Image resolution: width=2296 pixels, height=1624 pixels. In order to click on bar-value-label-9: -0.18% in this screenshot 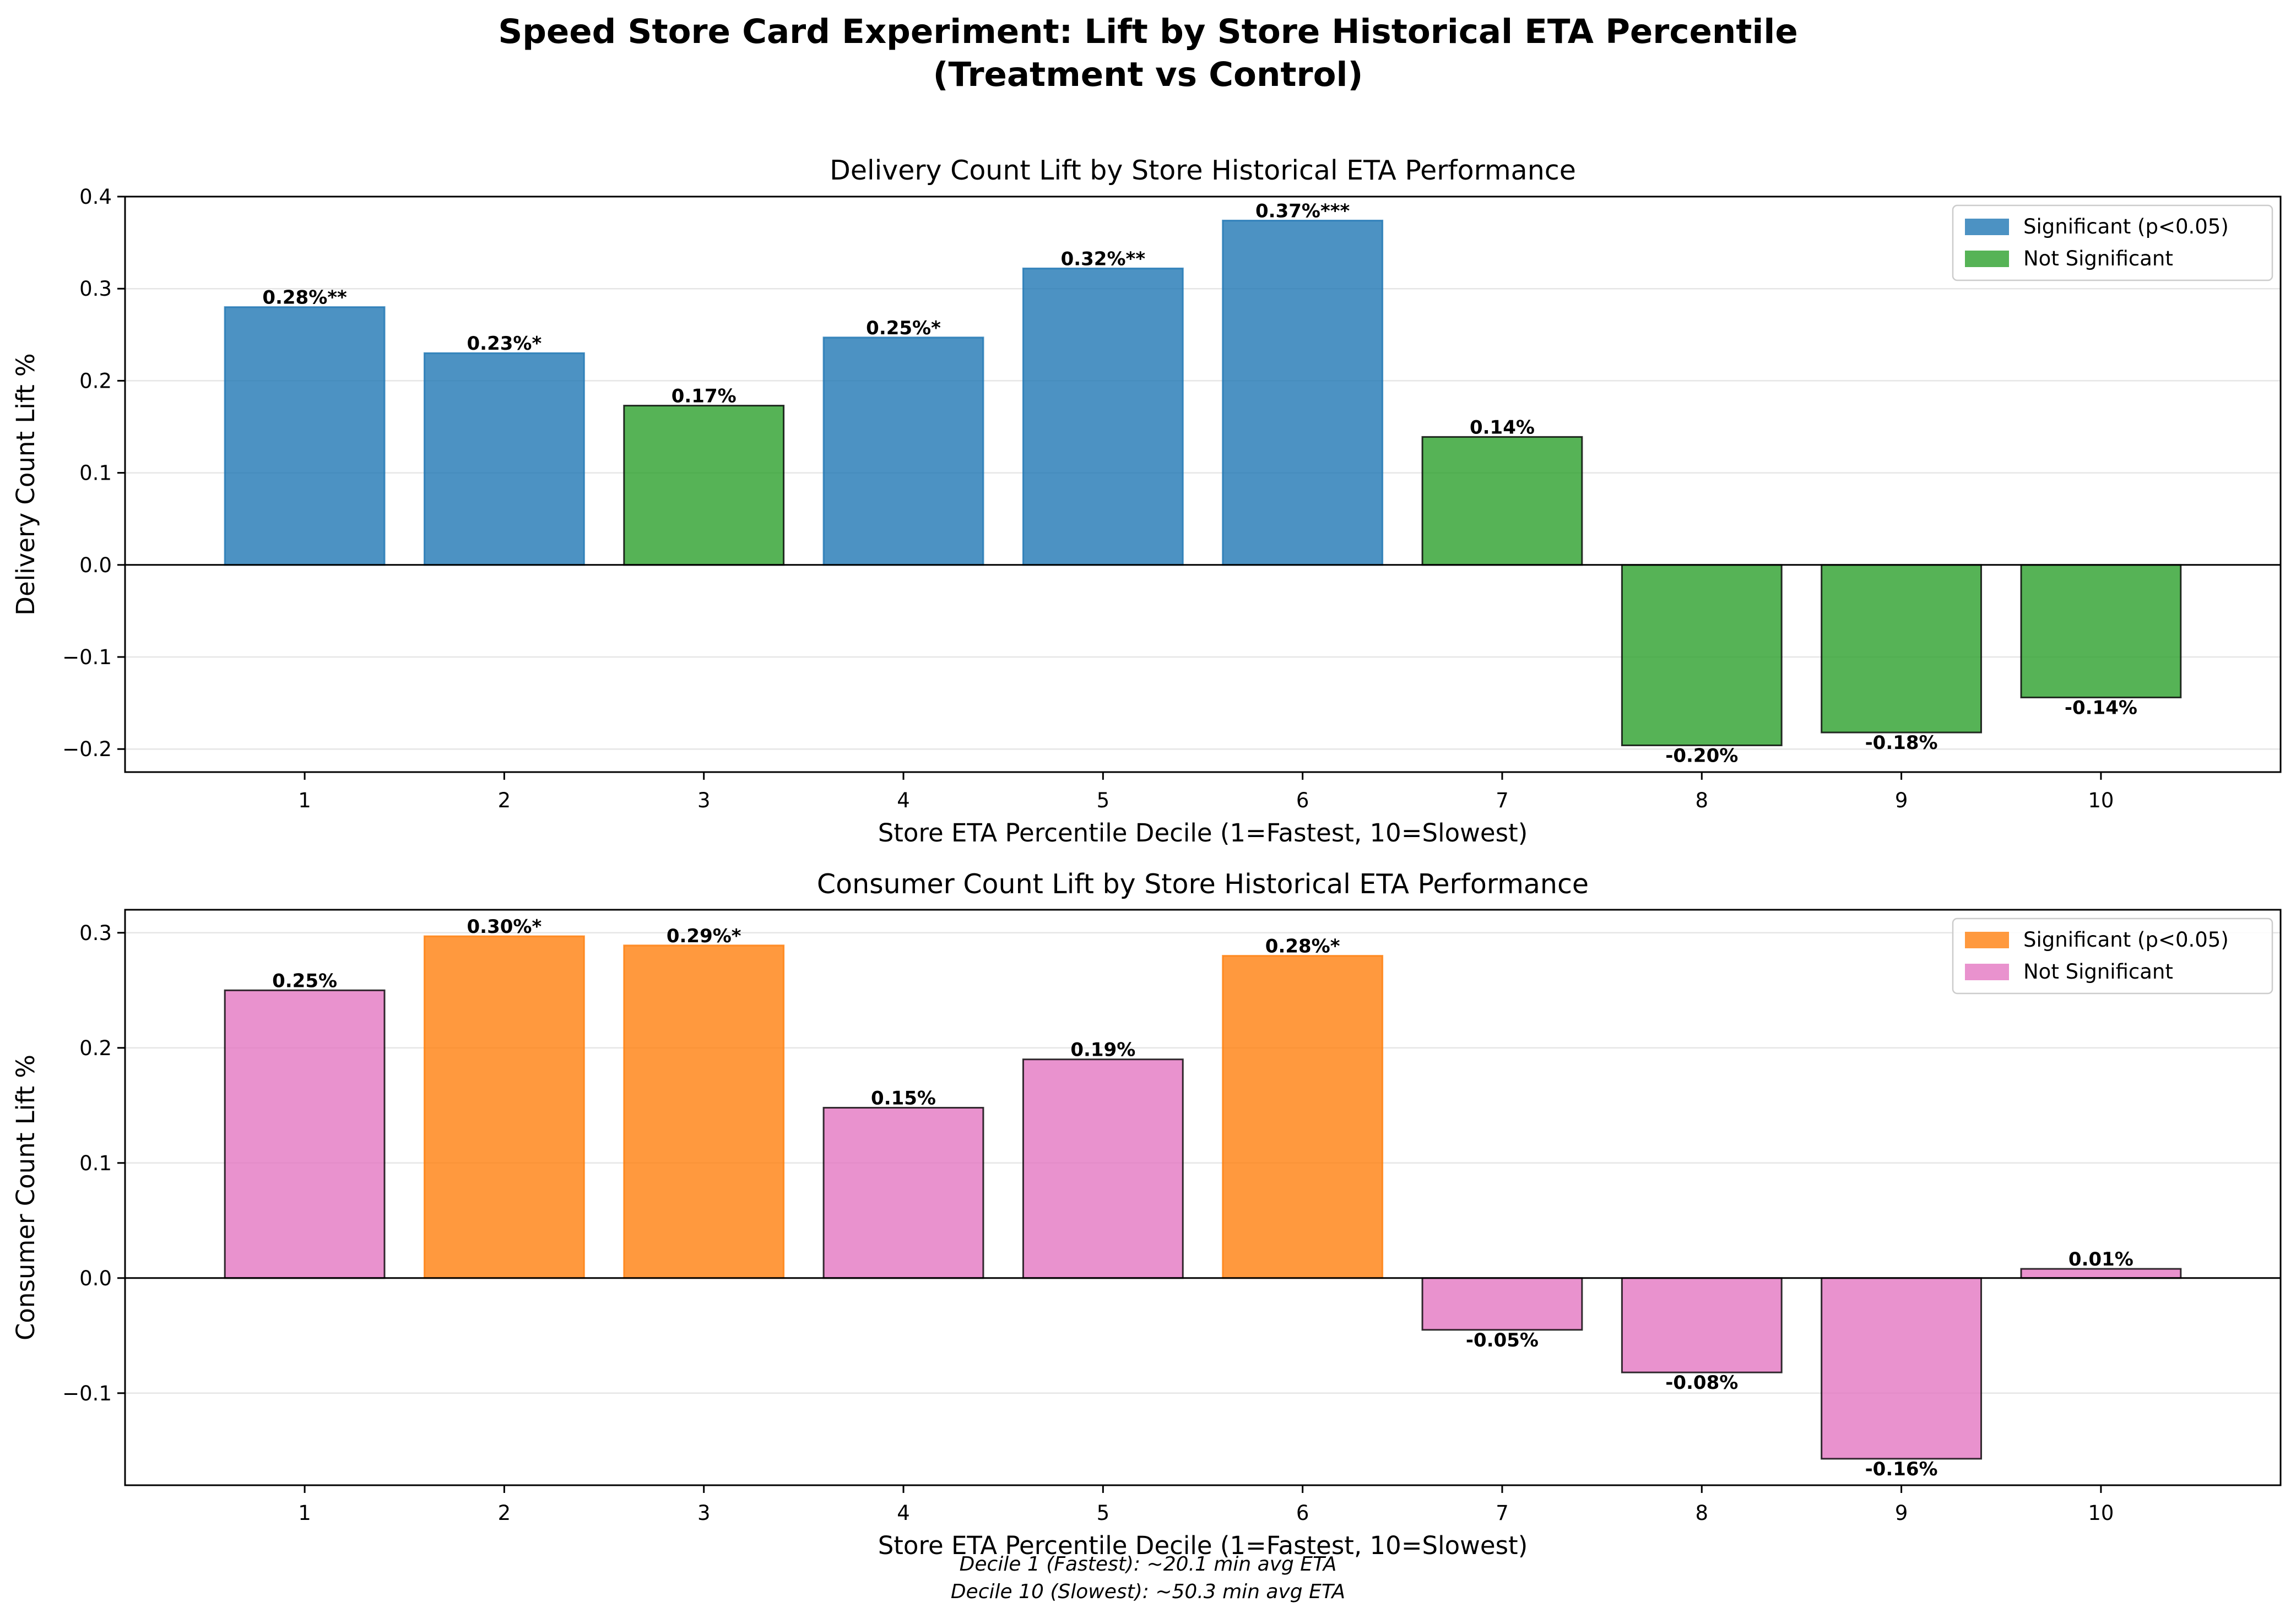, I will do `click(1901, 743)`.